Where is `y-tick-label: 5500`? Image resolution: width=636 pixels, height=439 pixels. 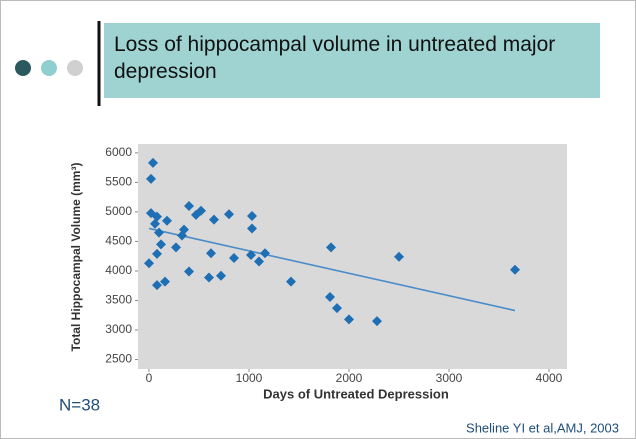 y-tick-label: 5500 is located at coordinates (118, 182).